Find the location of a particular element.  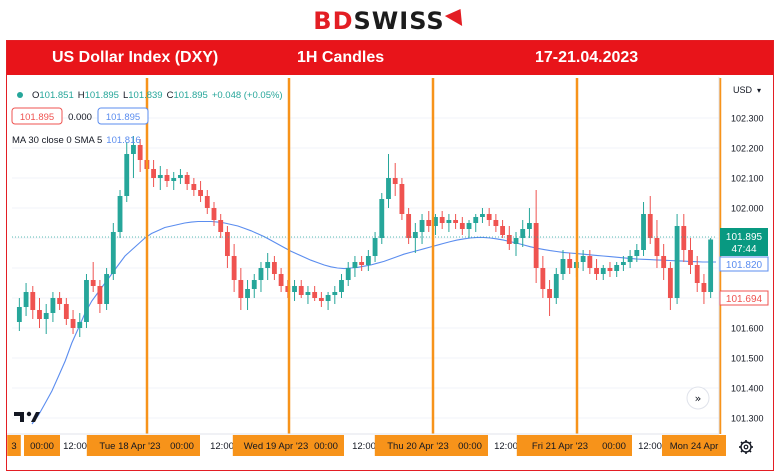

ma-price-tag is located at coordinates (744, 264).